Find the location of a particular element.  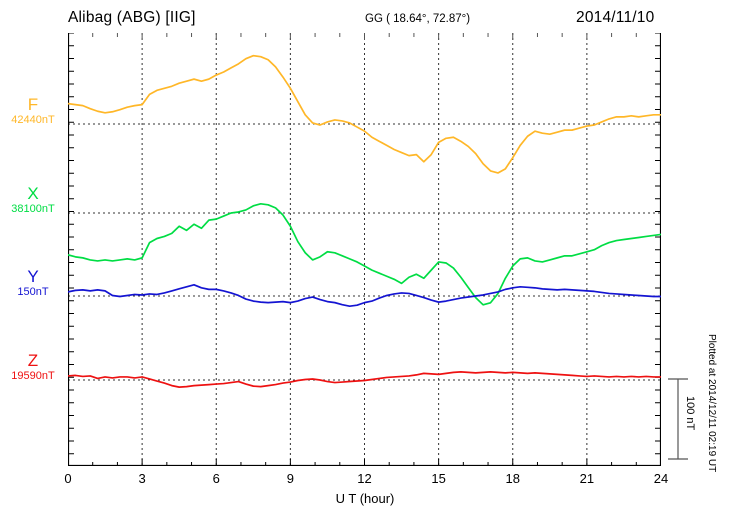

x-tick-label-24: 24 is located at coordinates (661, 478).